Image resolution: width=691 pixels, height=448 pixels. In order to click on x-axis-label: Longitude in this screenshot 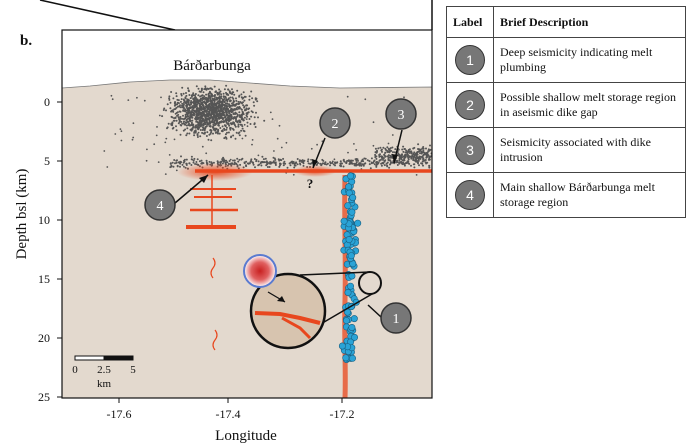, I will do `click(246, 436)`.